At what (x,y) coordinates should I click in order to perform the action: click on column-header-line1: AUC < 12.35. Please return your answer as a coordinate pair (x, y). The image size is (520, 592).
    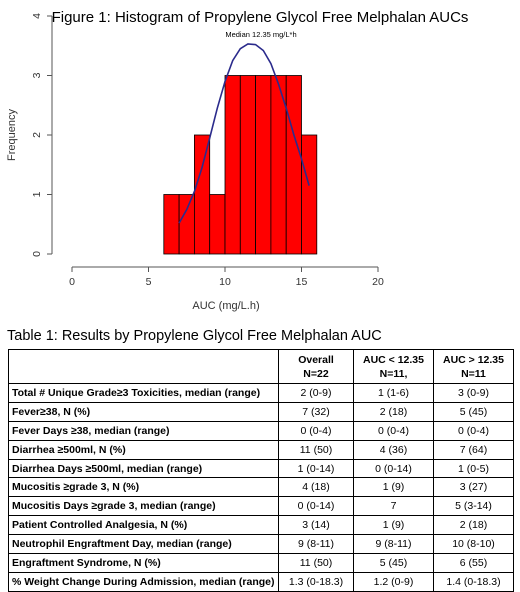
    Looking at the image, I should click on (393, 359).